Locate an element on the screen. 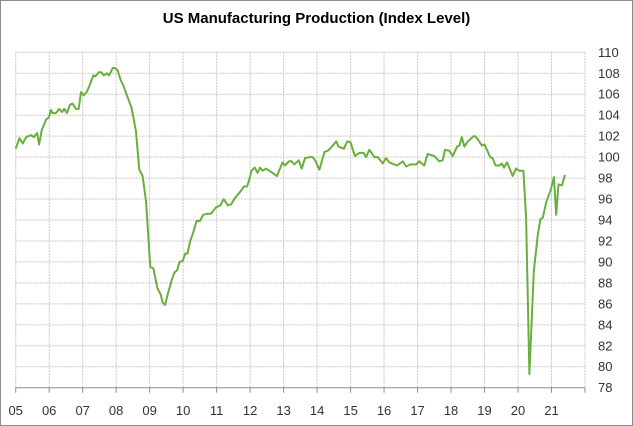 The image size is (633, 426). x-tick-label: 21 is located at coordinates (551, 410).